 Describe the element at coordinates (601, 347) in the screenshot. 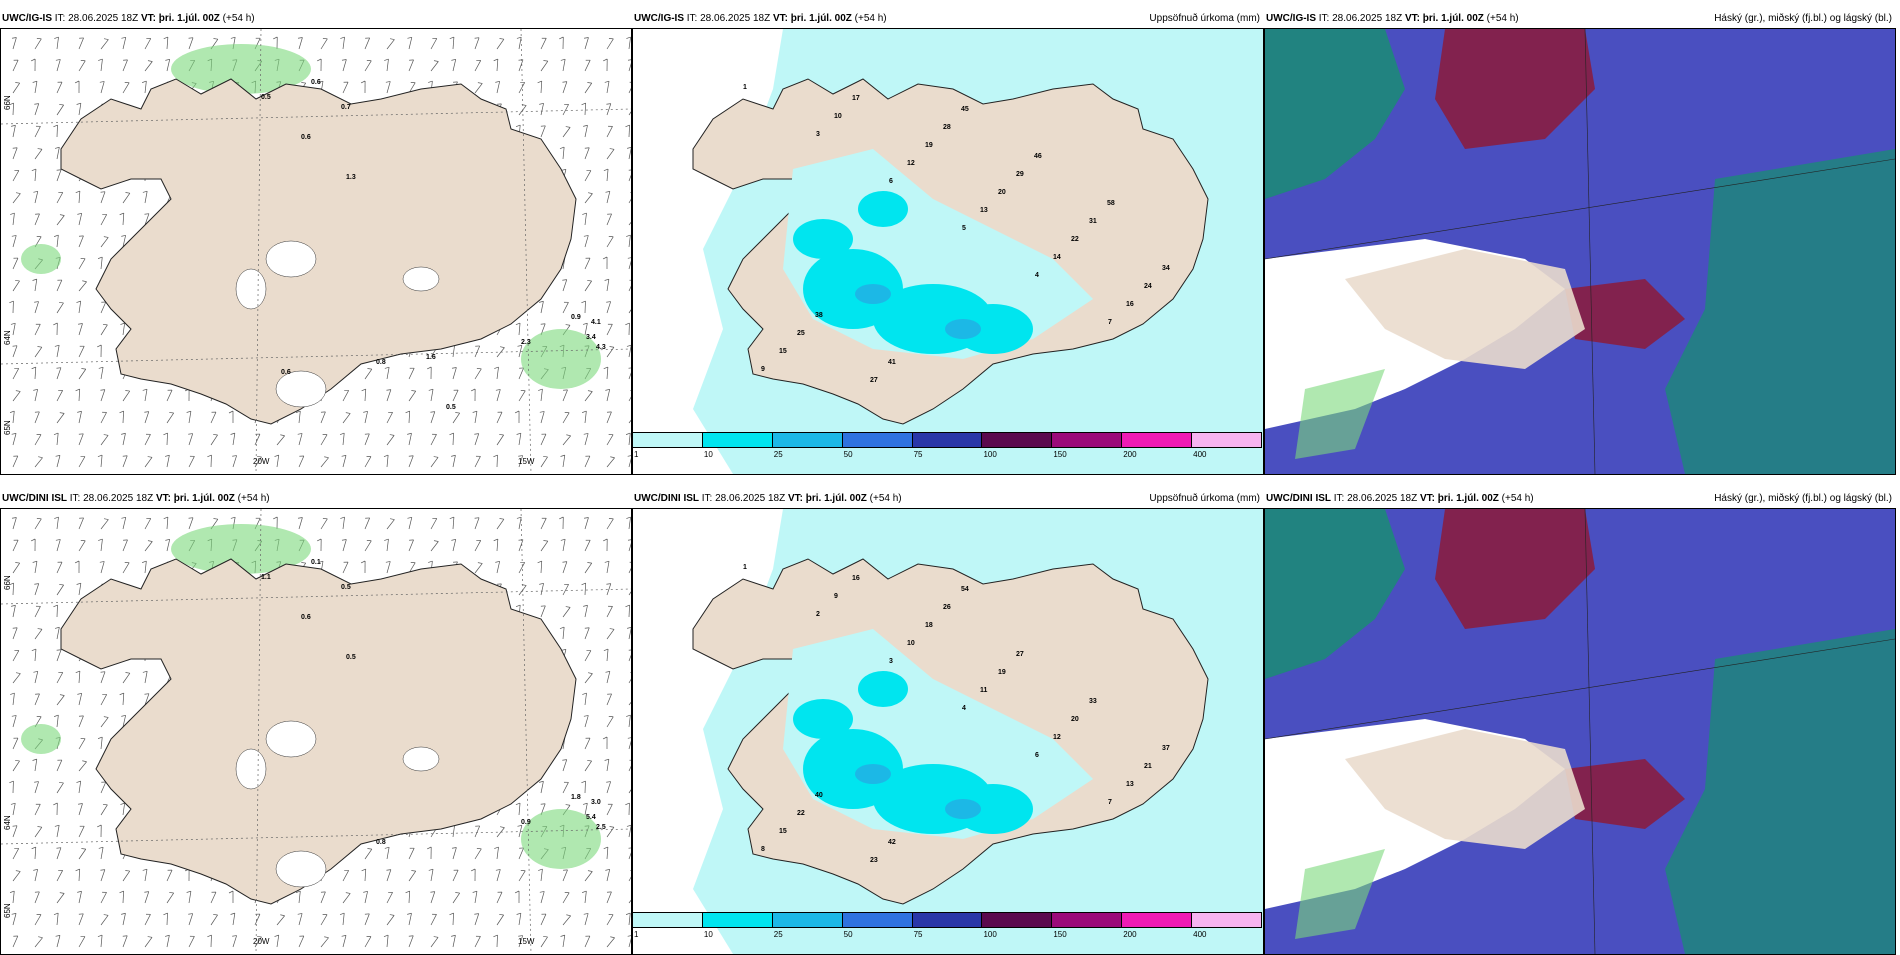

I see `value-label: 4.3` at that location.